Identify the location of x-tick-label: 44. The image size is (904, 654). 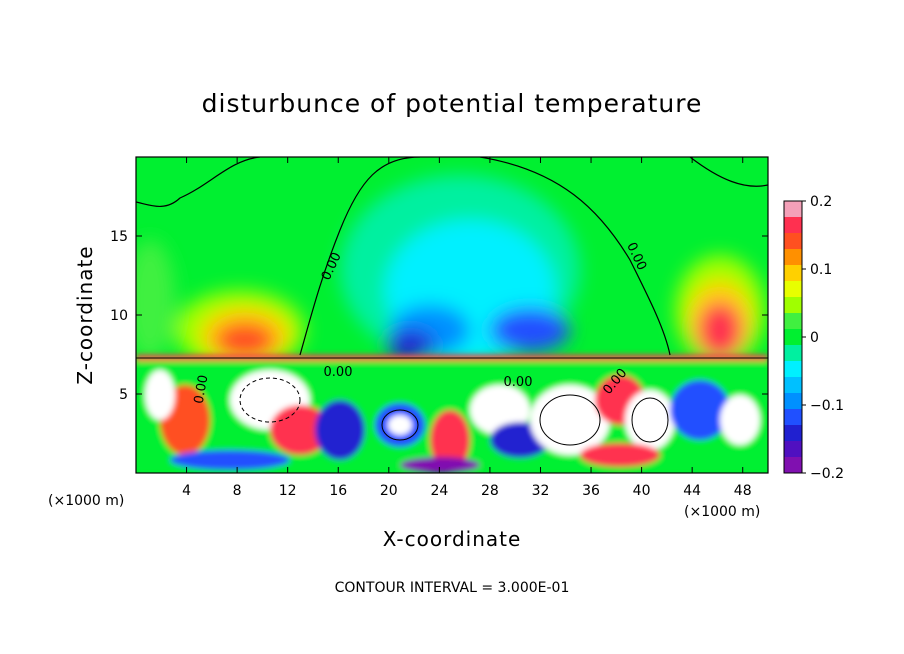
(692, 491).